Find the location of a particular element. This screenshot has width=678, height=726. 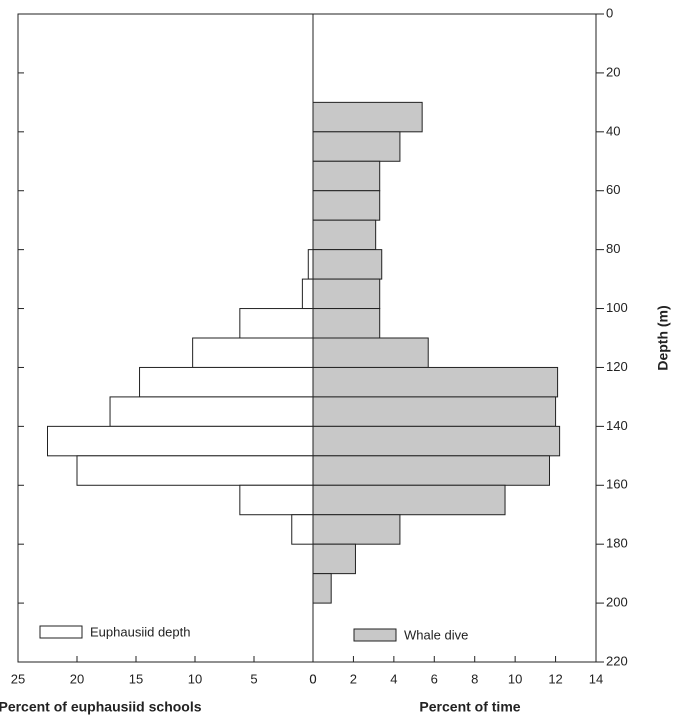

x-tick-label: 0 is located at coordinates (312, 678).